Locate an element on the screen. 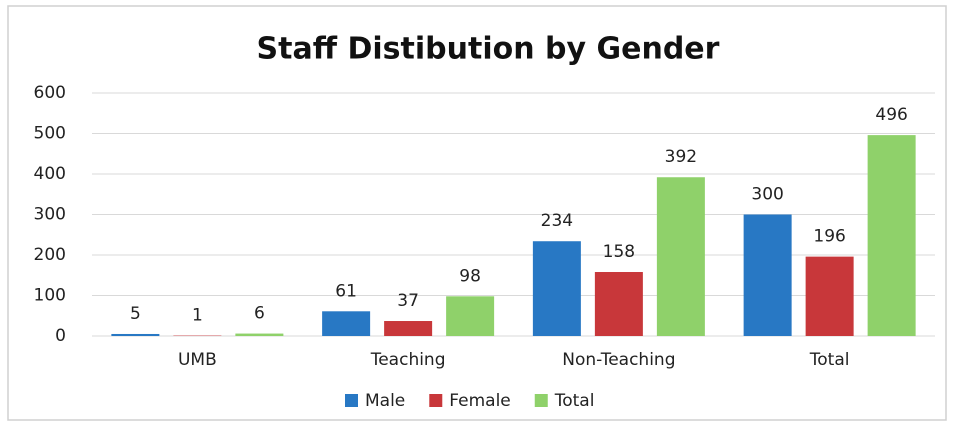  data-label: 392 is located at coordinates (681, 157).